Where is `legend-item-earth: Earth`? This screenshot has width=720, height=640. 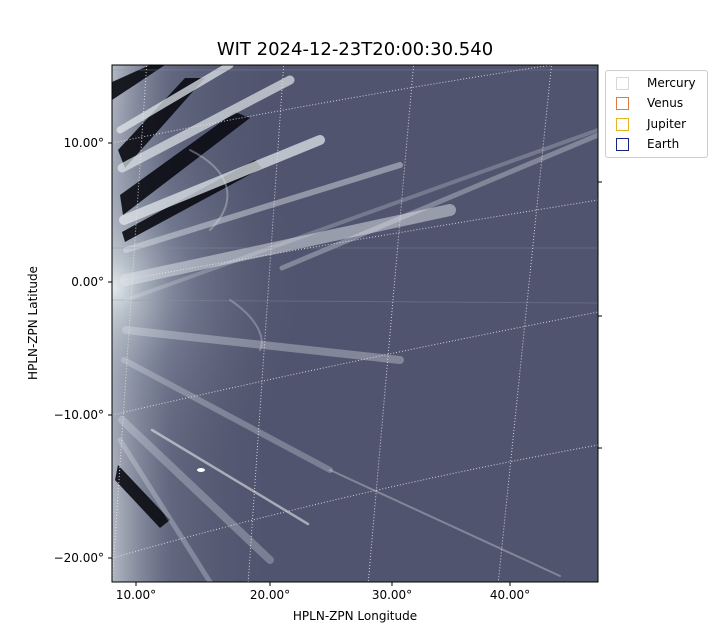
legend-item-earth: Earth is located at coordinates (647, 144).